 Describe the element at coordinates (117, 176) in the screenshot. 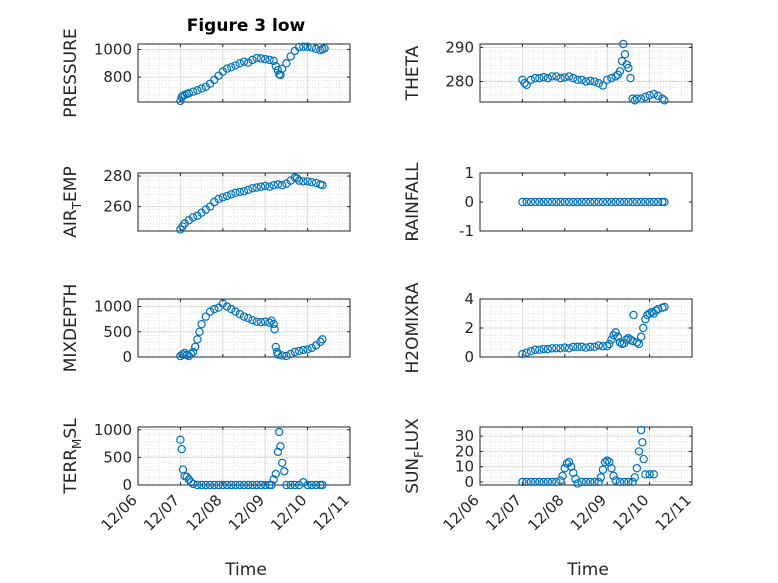

I see `y-tick-label: 280` at that location.